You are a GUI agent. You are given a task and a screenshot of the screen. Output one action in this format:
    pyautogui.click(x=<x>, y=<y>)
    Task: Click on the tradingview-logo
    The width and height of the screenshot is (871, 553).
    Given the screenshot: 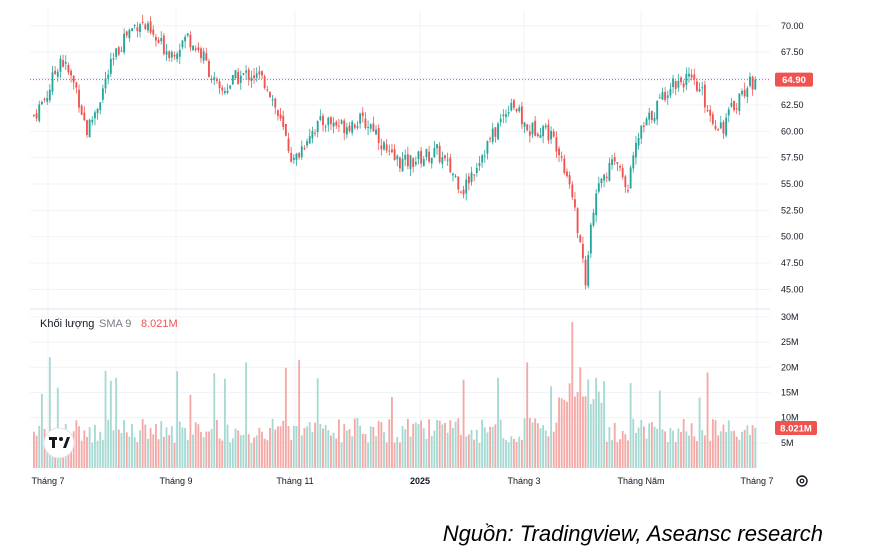 What is the action you would take?
    pyautogui.click(x=59, y=443)
    